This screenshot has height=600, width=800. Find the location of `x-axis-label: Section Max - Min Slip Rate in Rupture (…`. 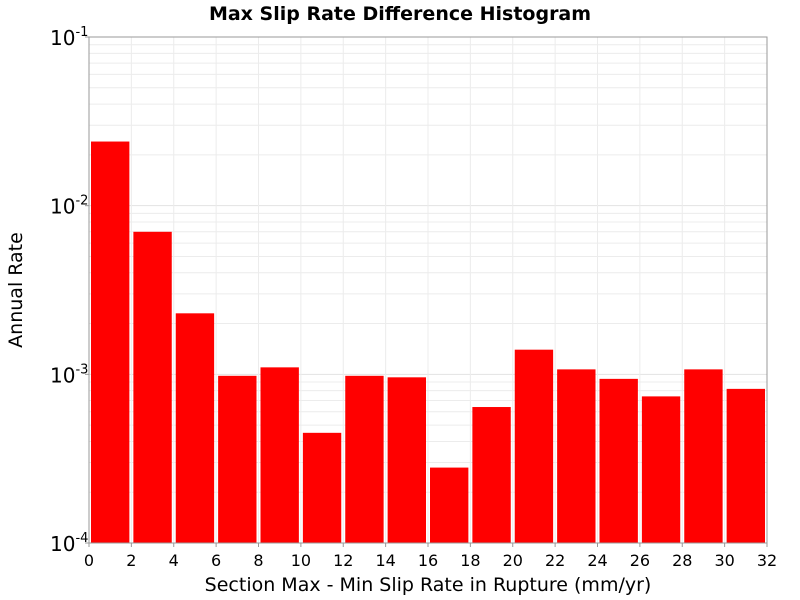

x-axis-label: Section Max - Min Slip Rate in Rupture (… is located at coordinates (428, 585).